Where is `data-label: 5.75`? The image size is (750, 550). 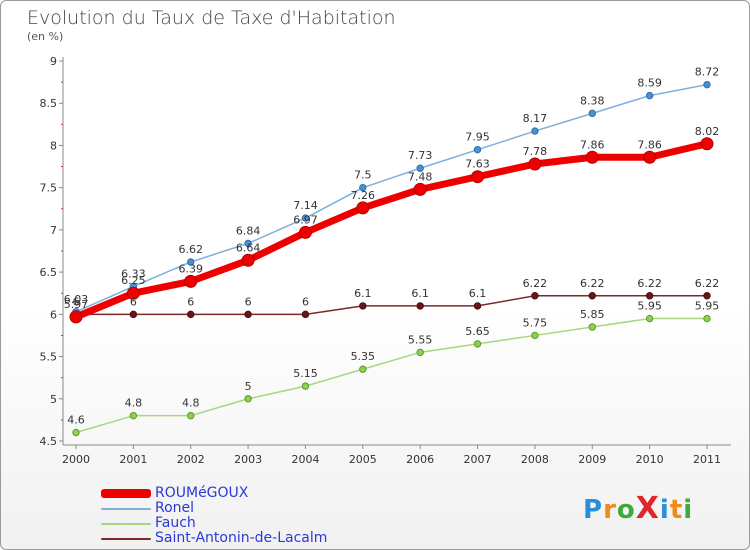
data-label: 5.75 is located at coordinates (535, 322).